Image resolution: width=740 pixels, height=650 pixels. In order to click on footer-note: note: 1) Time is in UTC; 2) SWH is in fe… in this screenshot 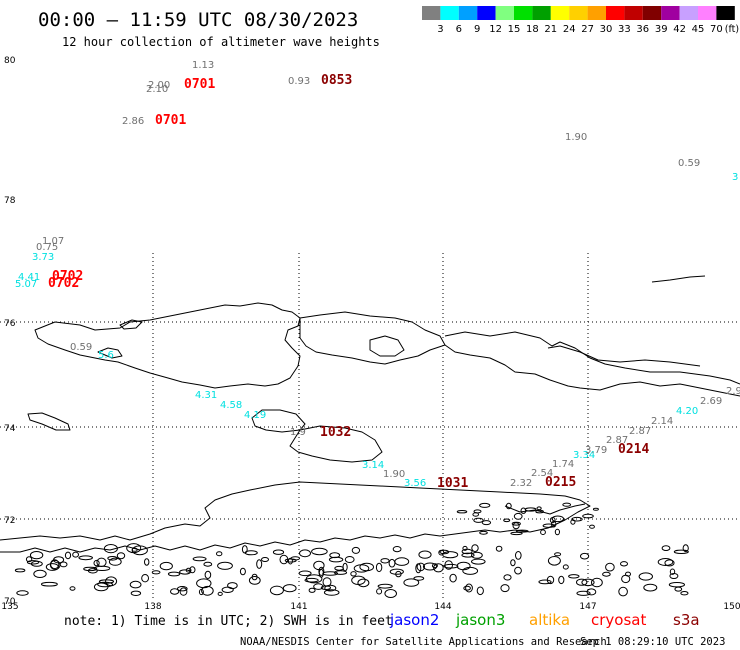, I will do `click(228, 621)`.